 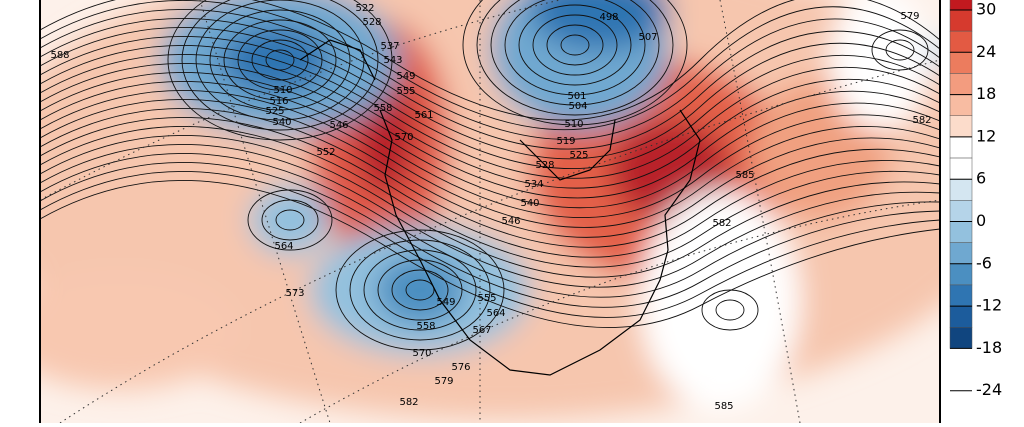 I want to click on colorbar-label: -6, so click(x=984, y=262).